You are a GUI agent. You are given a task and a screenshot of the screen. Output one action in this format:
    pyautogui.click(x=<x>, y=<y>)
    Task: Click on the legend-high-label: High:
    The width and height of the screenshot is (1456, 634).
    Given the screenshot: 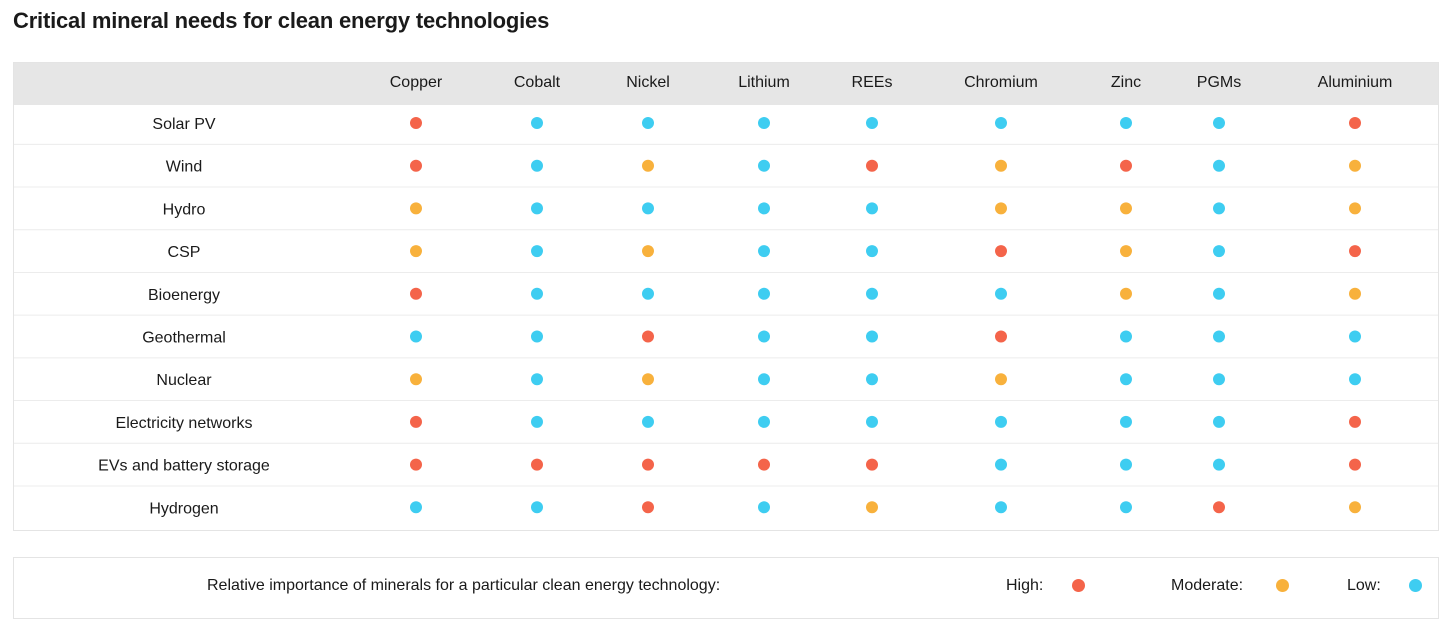 What is the action you would take?
    pyautogui.click(x=1025, y=585)
    